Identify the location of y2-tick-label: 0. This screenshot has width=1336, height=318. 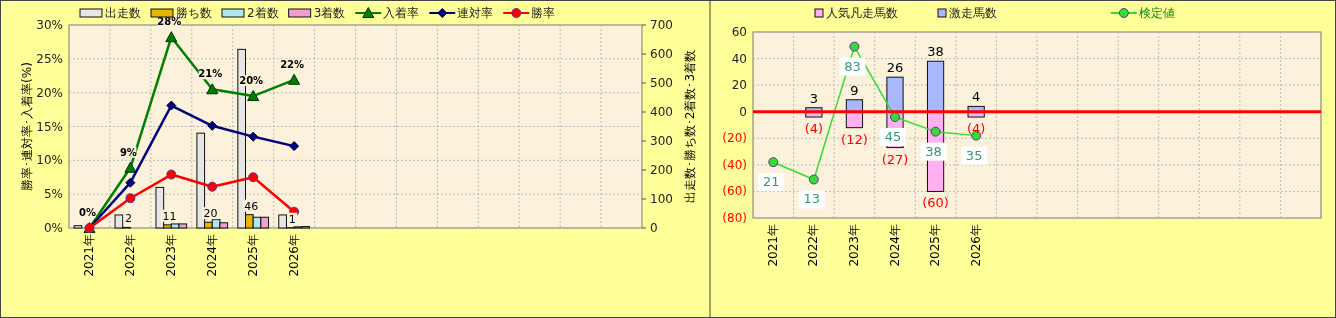
(654, 228).